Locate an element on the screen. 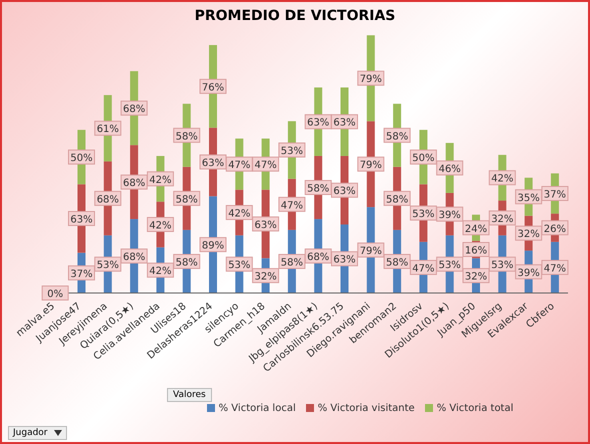  data-label: 35% is located at coordinates (528, 198).